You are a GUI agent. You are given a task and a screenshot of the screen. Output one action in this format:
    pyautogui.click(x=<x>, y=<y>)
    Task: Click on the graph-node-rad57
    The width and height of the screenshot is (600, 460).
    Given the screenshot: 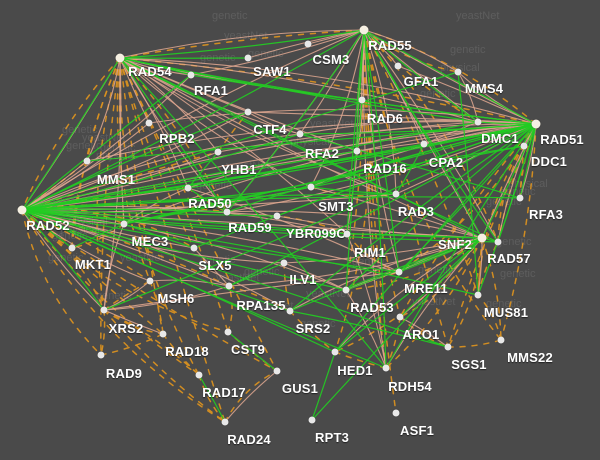 What is the action you would take?
    pyautogui.click(x=498, y=242)
    